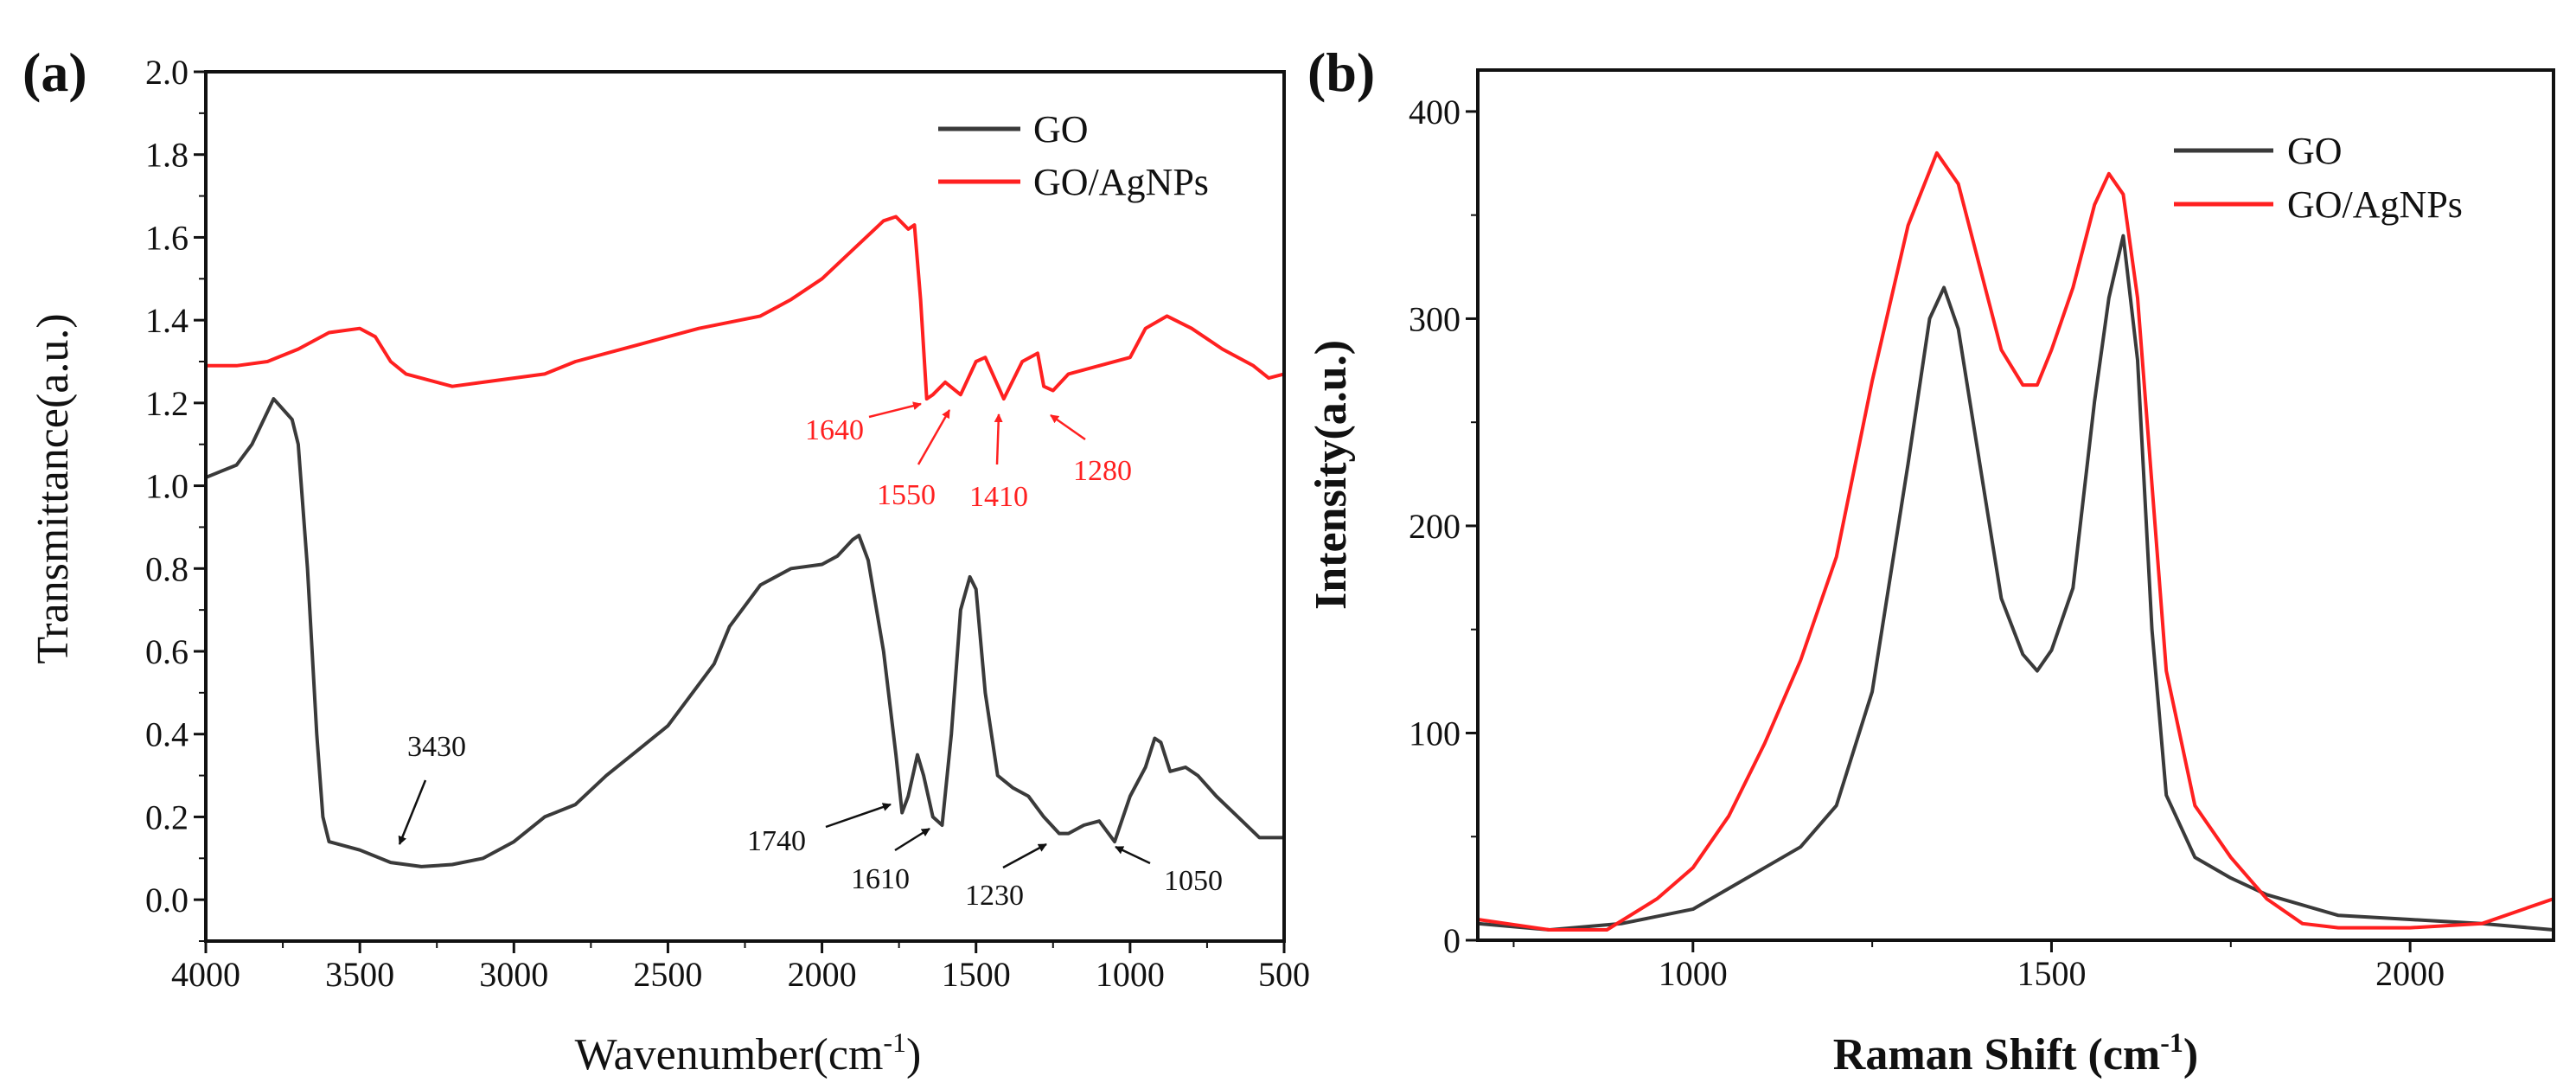  I want to click on annotation-label: 1610, so click(880, 879).